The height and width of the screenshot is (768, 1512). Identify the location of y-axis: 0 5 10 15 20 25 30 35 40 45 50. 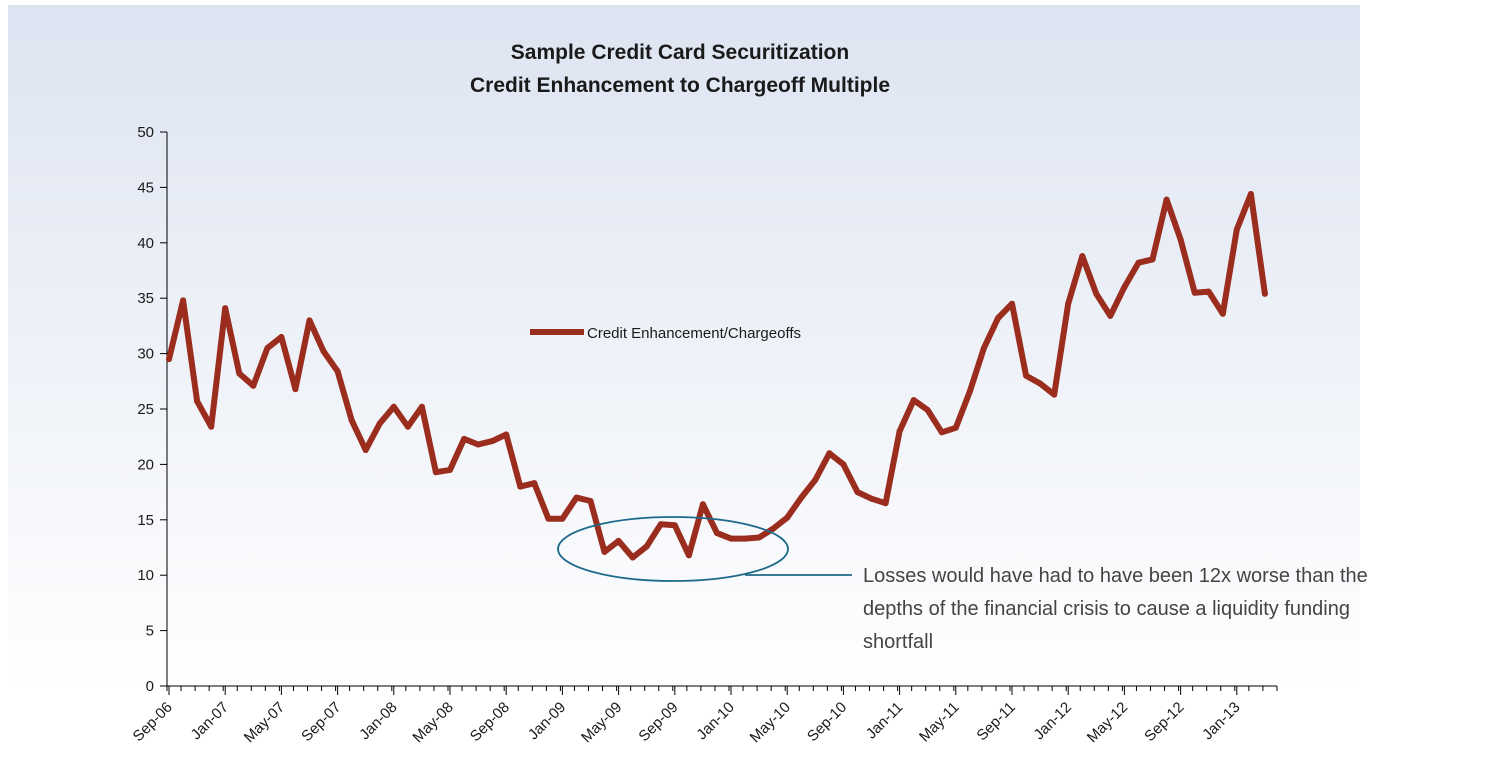
(152, 409).